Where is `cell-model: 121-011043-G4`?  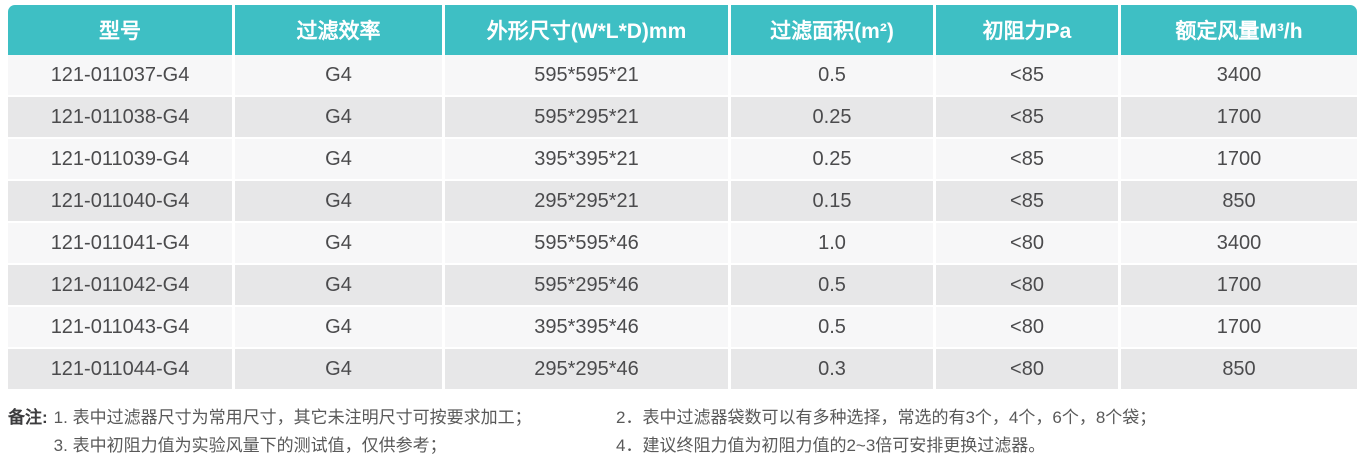 cell-model: 121-011043-G4 is located at coordinates (120, 328).